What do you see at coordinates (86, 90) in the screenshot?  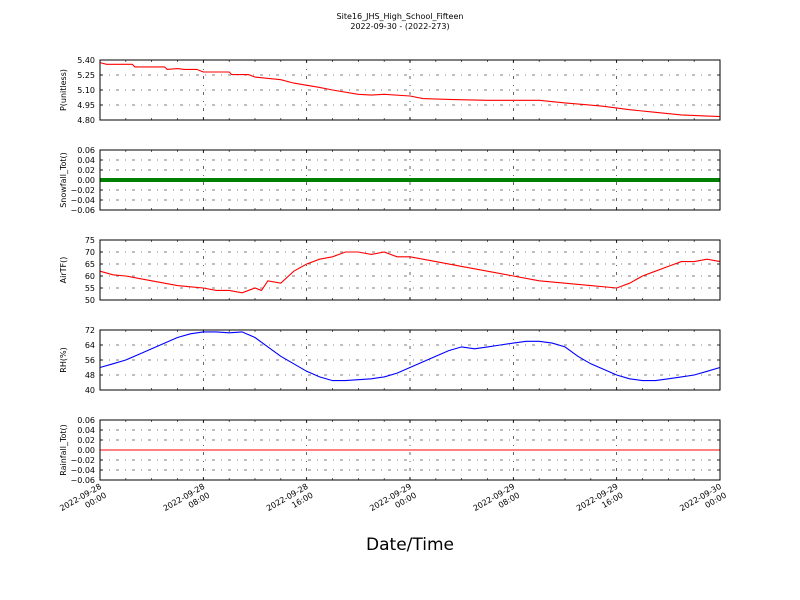 I see `y-tick-label: 5.10` at bounding box center [86, 90].